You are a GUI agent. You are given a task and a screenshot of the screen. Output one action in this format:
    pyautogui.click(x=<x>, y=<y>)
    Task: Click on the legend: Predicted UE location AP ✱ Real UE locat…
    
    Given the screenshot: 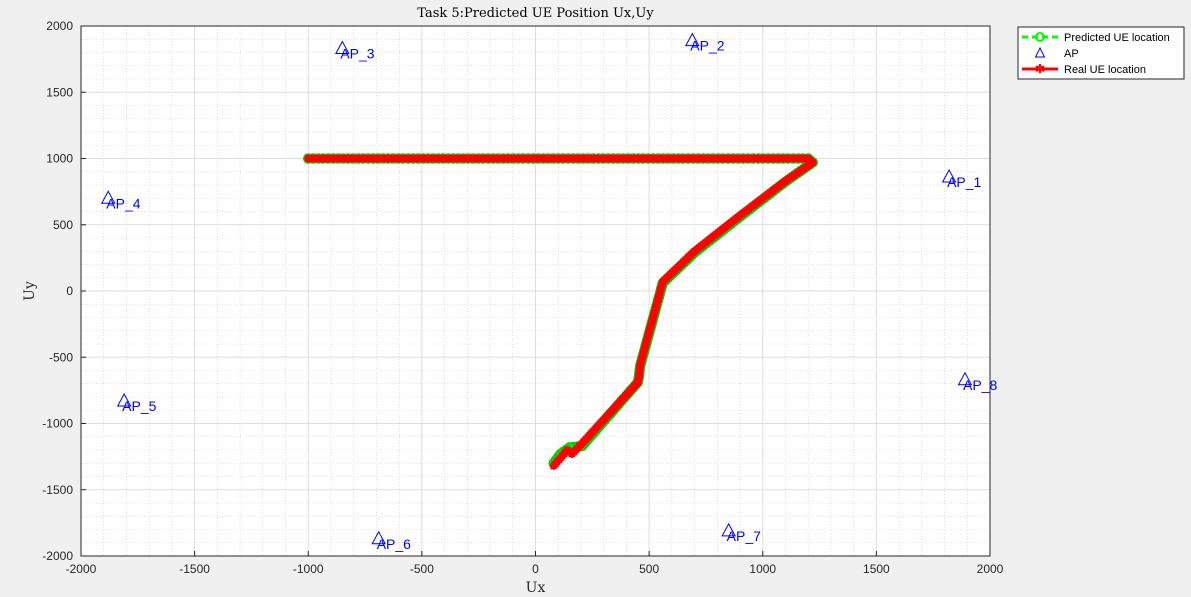 What is the action you would take?
    pyautogui.click(x=1101, y=53)
    